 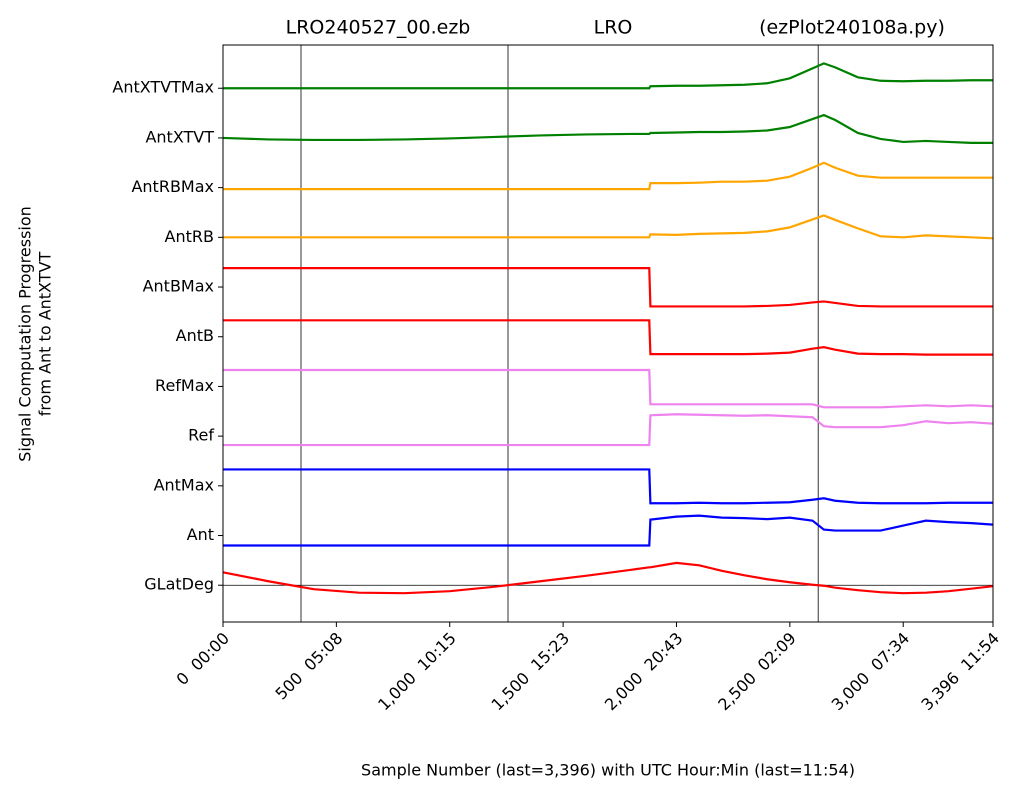 What do you see at coordinates (163, 87) in the screenshot?
I see `y-tick-label: AntXTVTMax` at bounding box center [163, 87].